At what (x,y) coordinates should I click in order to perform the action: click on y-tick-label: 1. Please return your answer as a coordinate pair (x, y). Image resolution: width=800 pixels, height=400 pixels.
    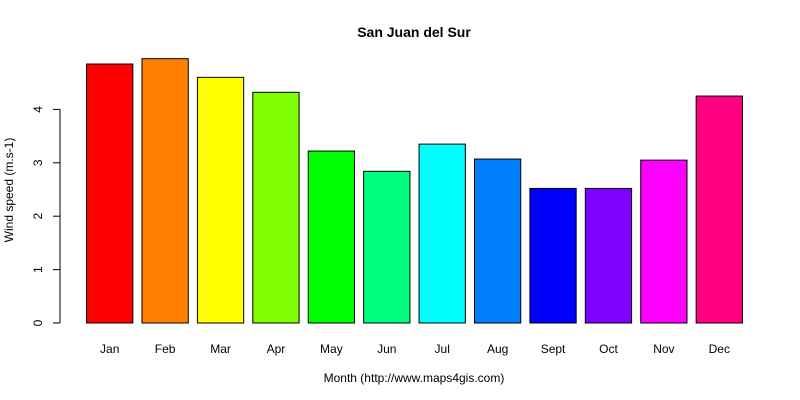
    Looking at the image, I should click on (38, 269).